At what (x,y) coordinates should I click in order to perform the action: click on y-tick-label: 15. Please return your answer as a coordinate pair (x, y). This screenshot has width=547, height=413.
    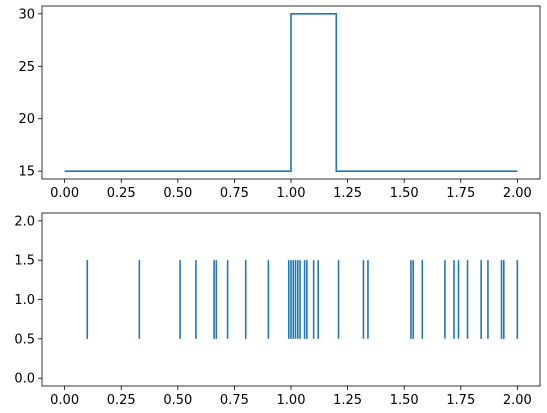
    Looking at the image, I should click on (26, 172).